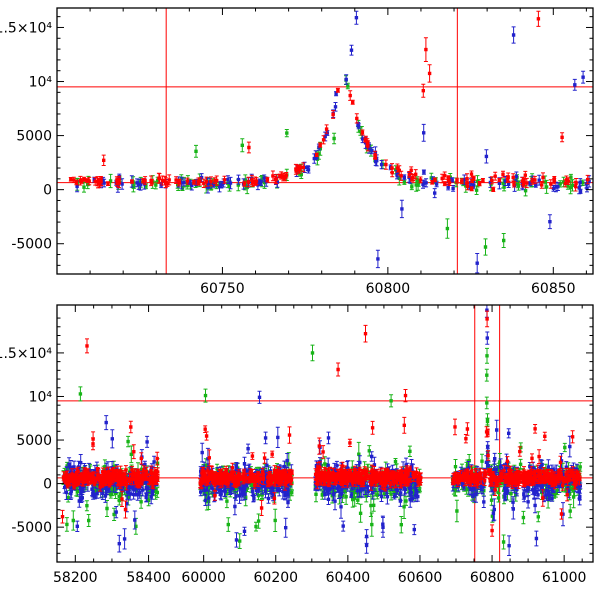 The width and height of the screenshot is (600, 604). I want to click on x-tick-label: 58200, so click(75, 578).